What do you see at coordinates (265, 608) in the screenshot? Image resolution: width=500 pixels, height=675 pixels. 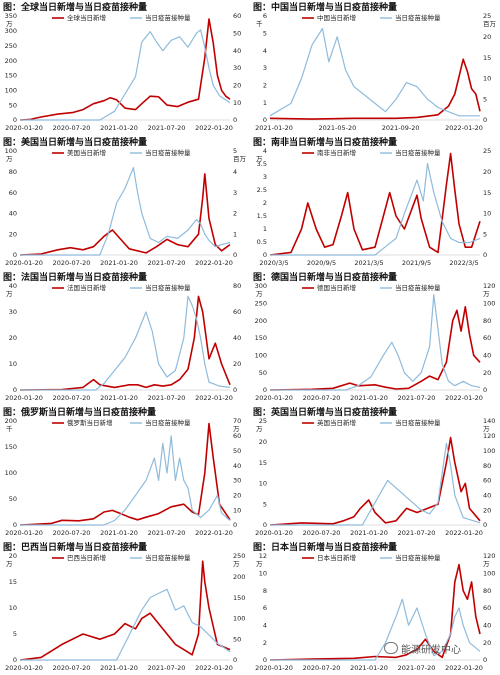 I see `y-left-tick-label: 6` at bounding box center [265, 608].